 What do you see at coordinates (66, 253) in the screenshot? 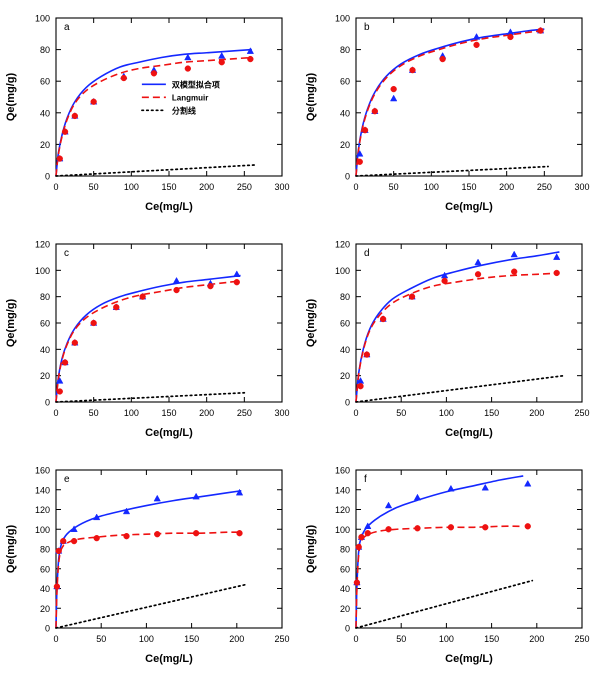
I see `panel-letter: c` at bounding box center [66, 253].